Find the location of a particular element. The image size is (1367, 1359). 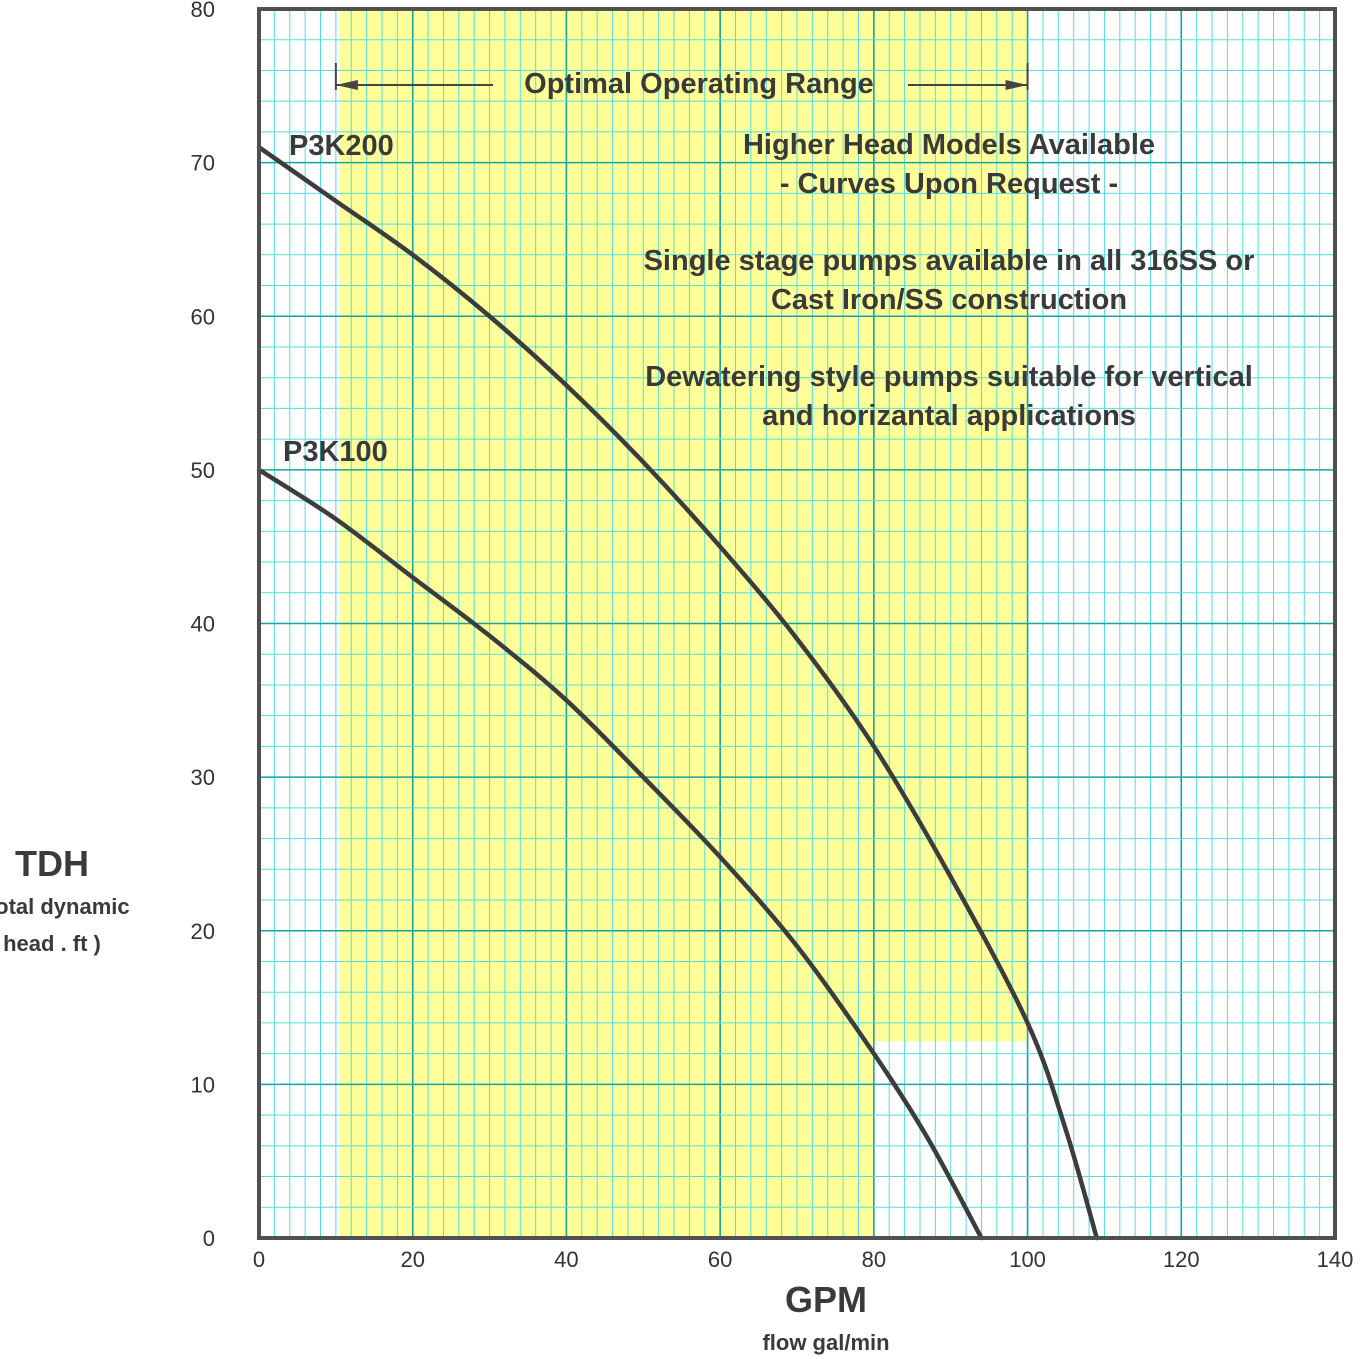

x-tick-label: 80 is located at coordinates (874, 1259).